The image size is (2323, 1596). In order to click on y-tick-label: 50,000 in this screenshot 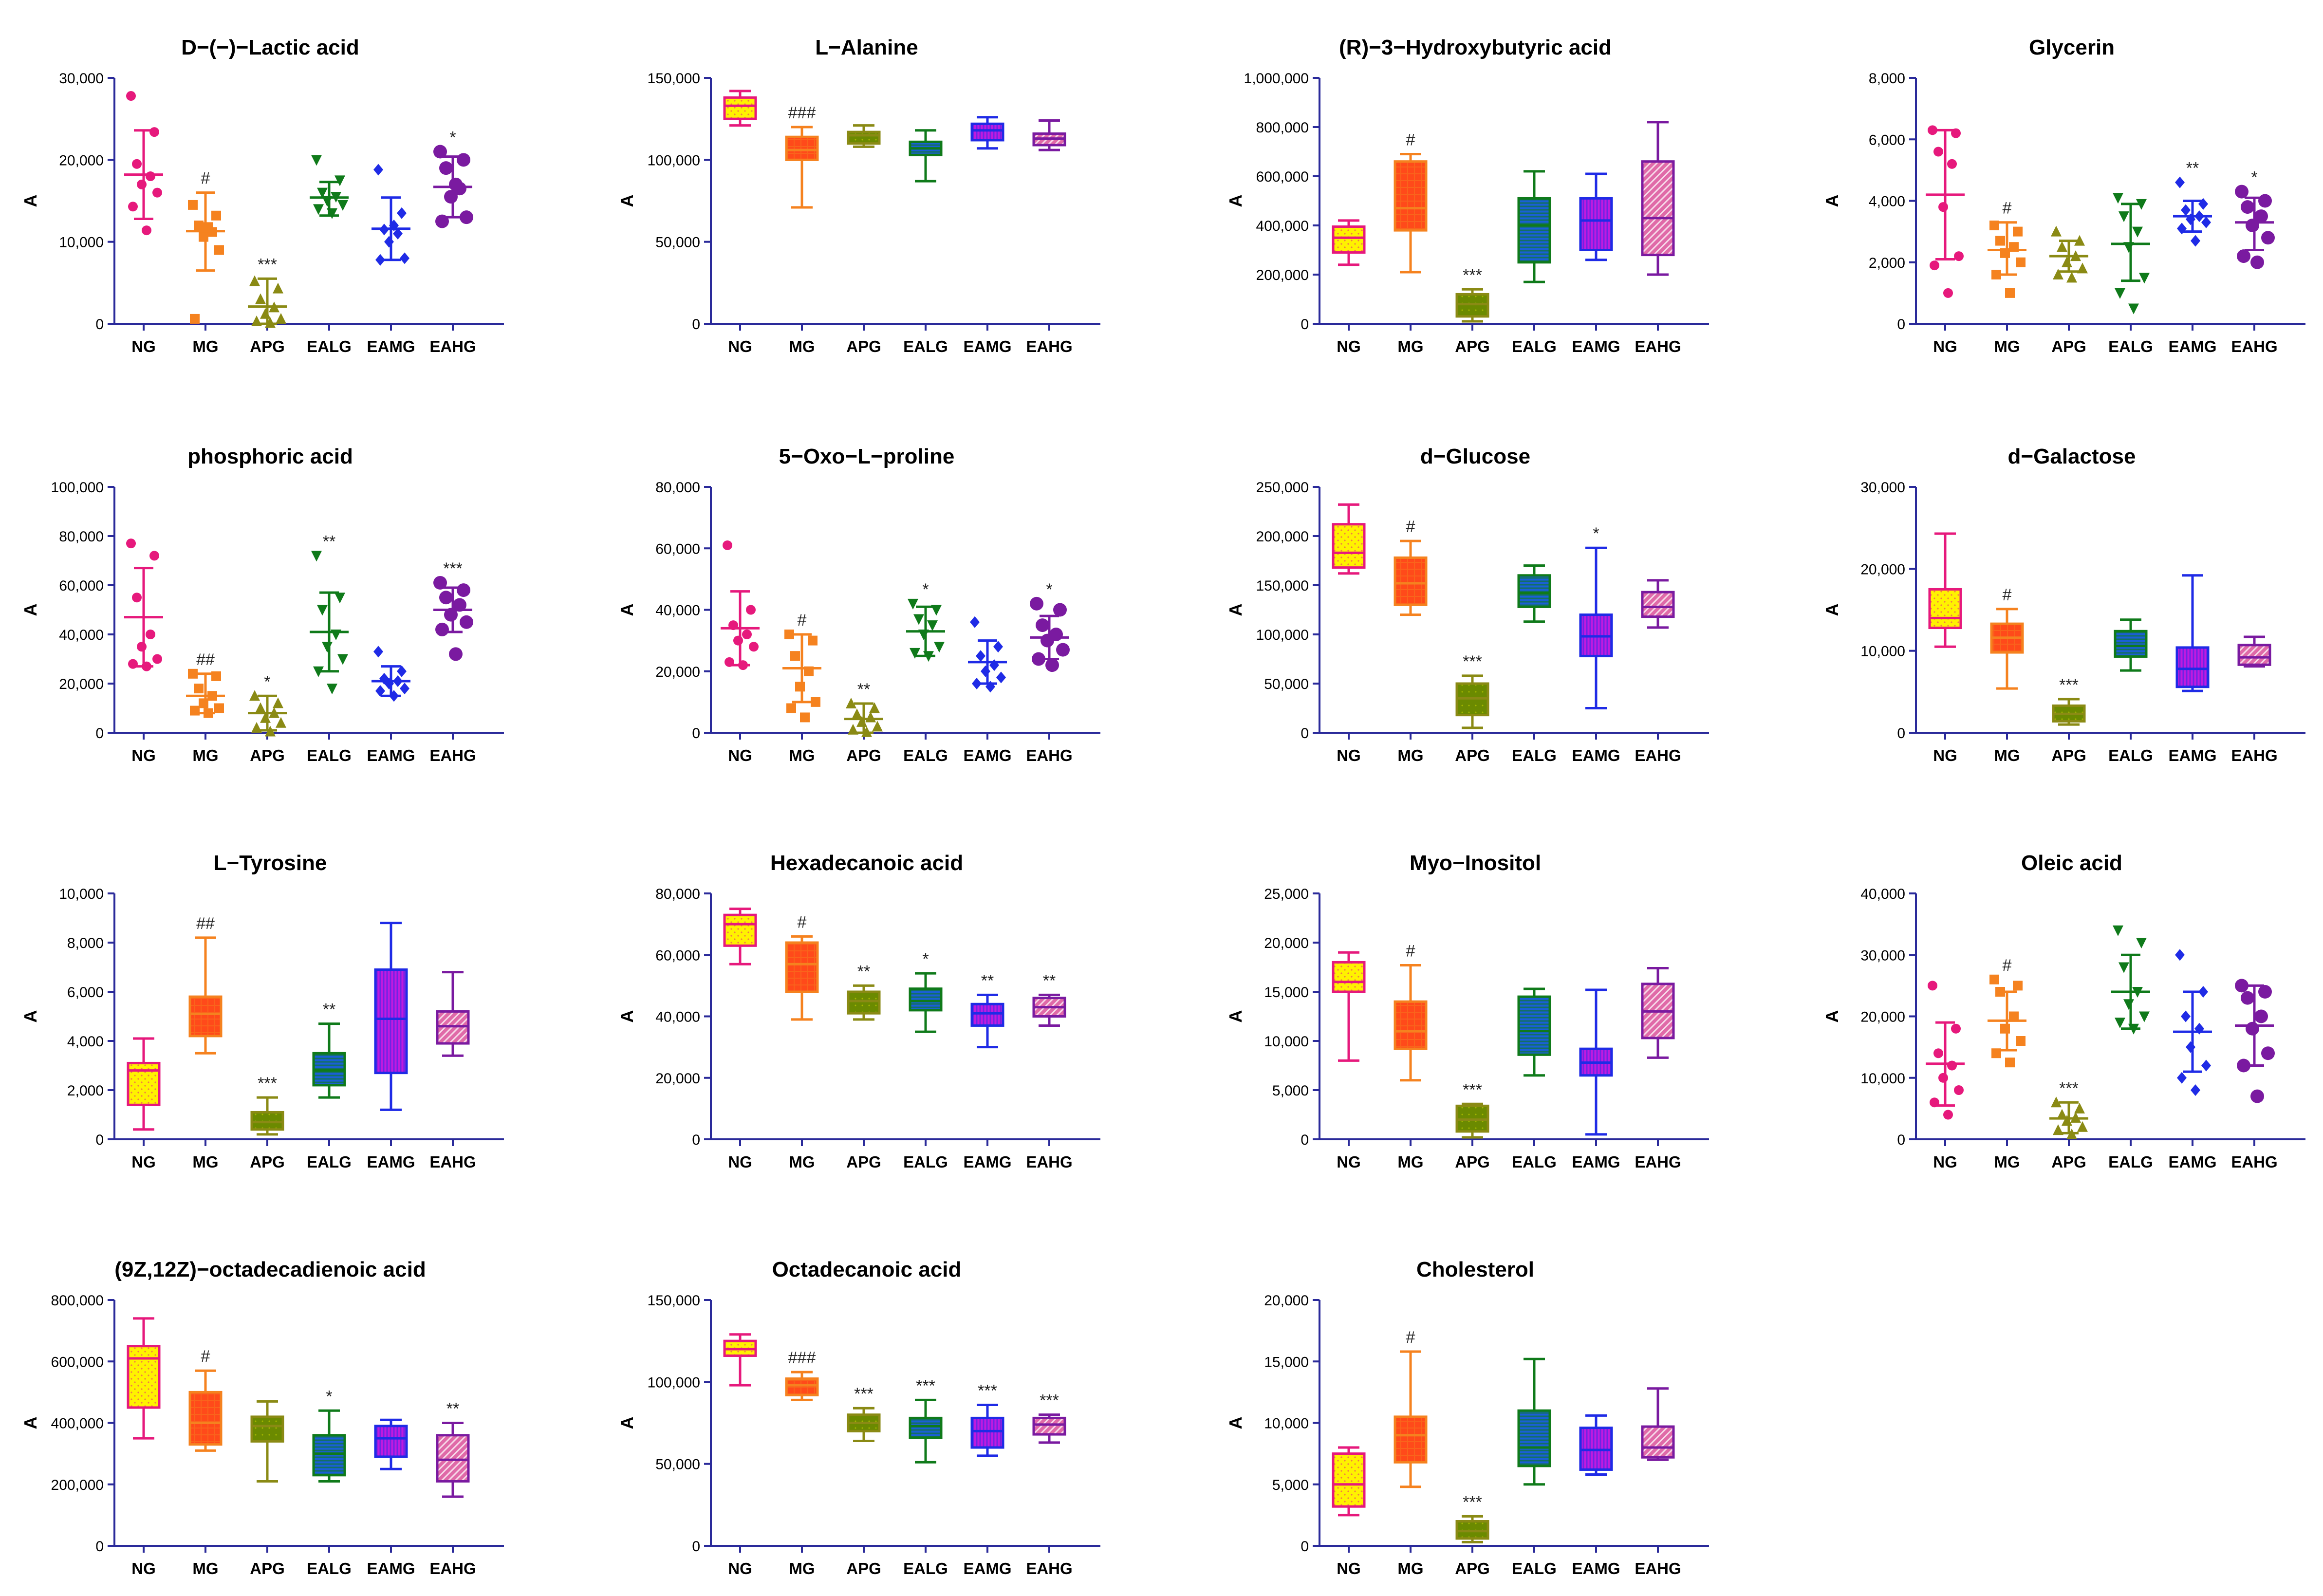, I will do `click(677, 243)`.